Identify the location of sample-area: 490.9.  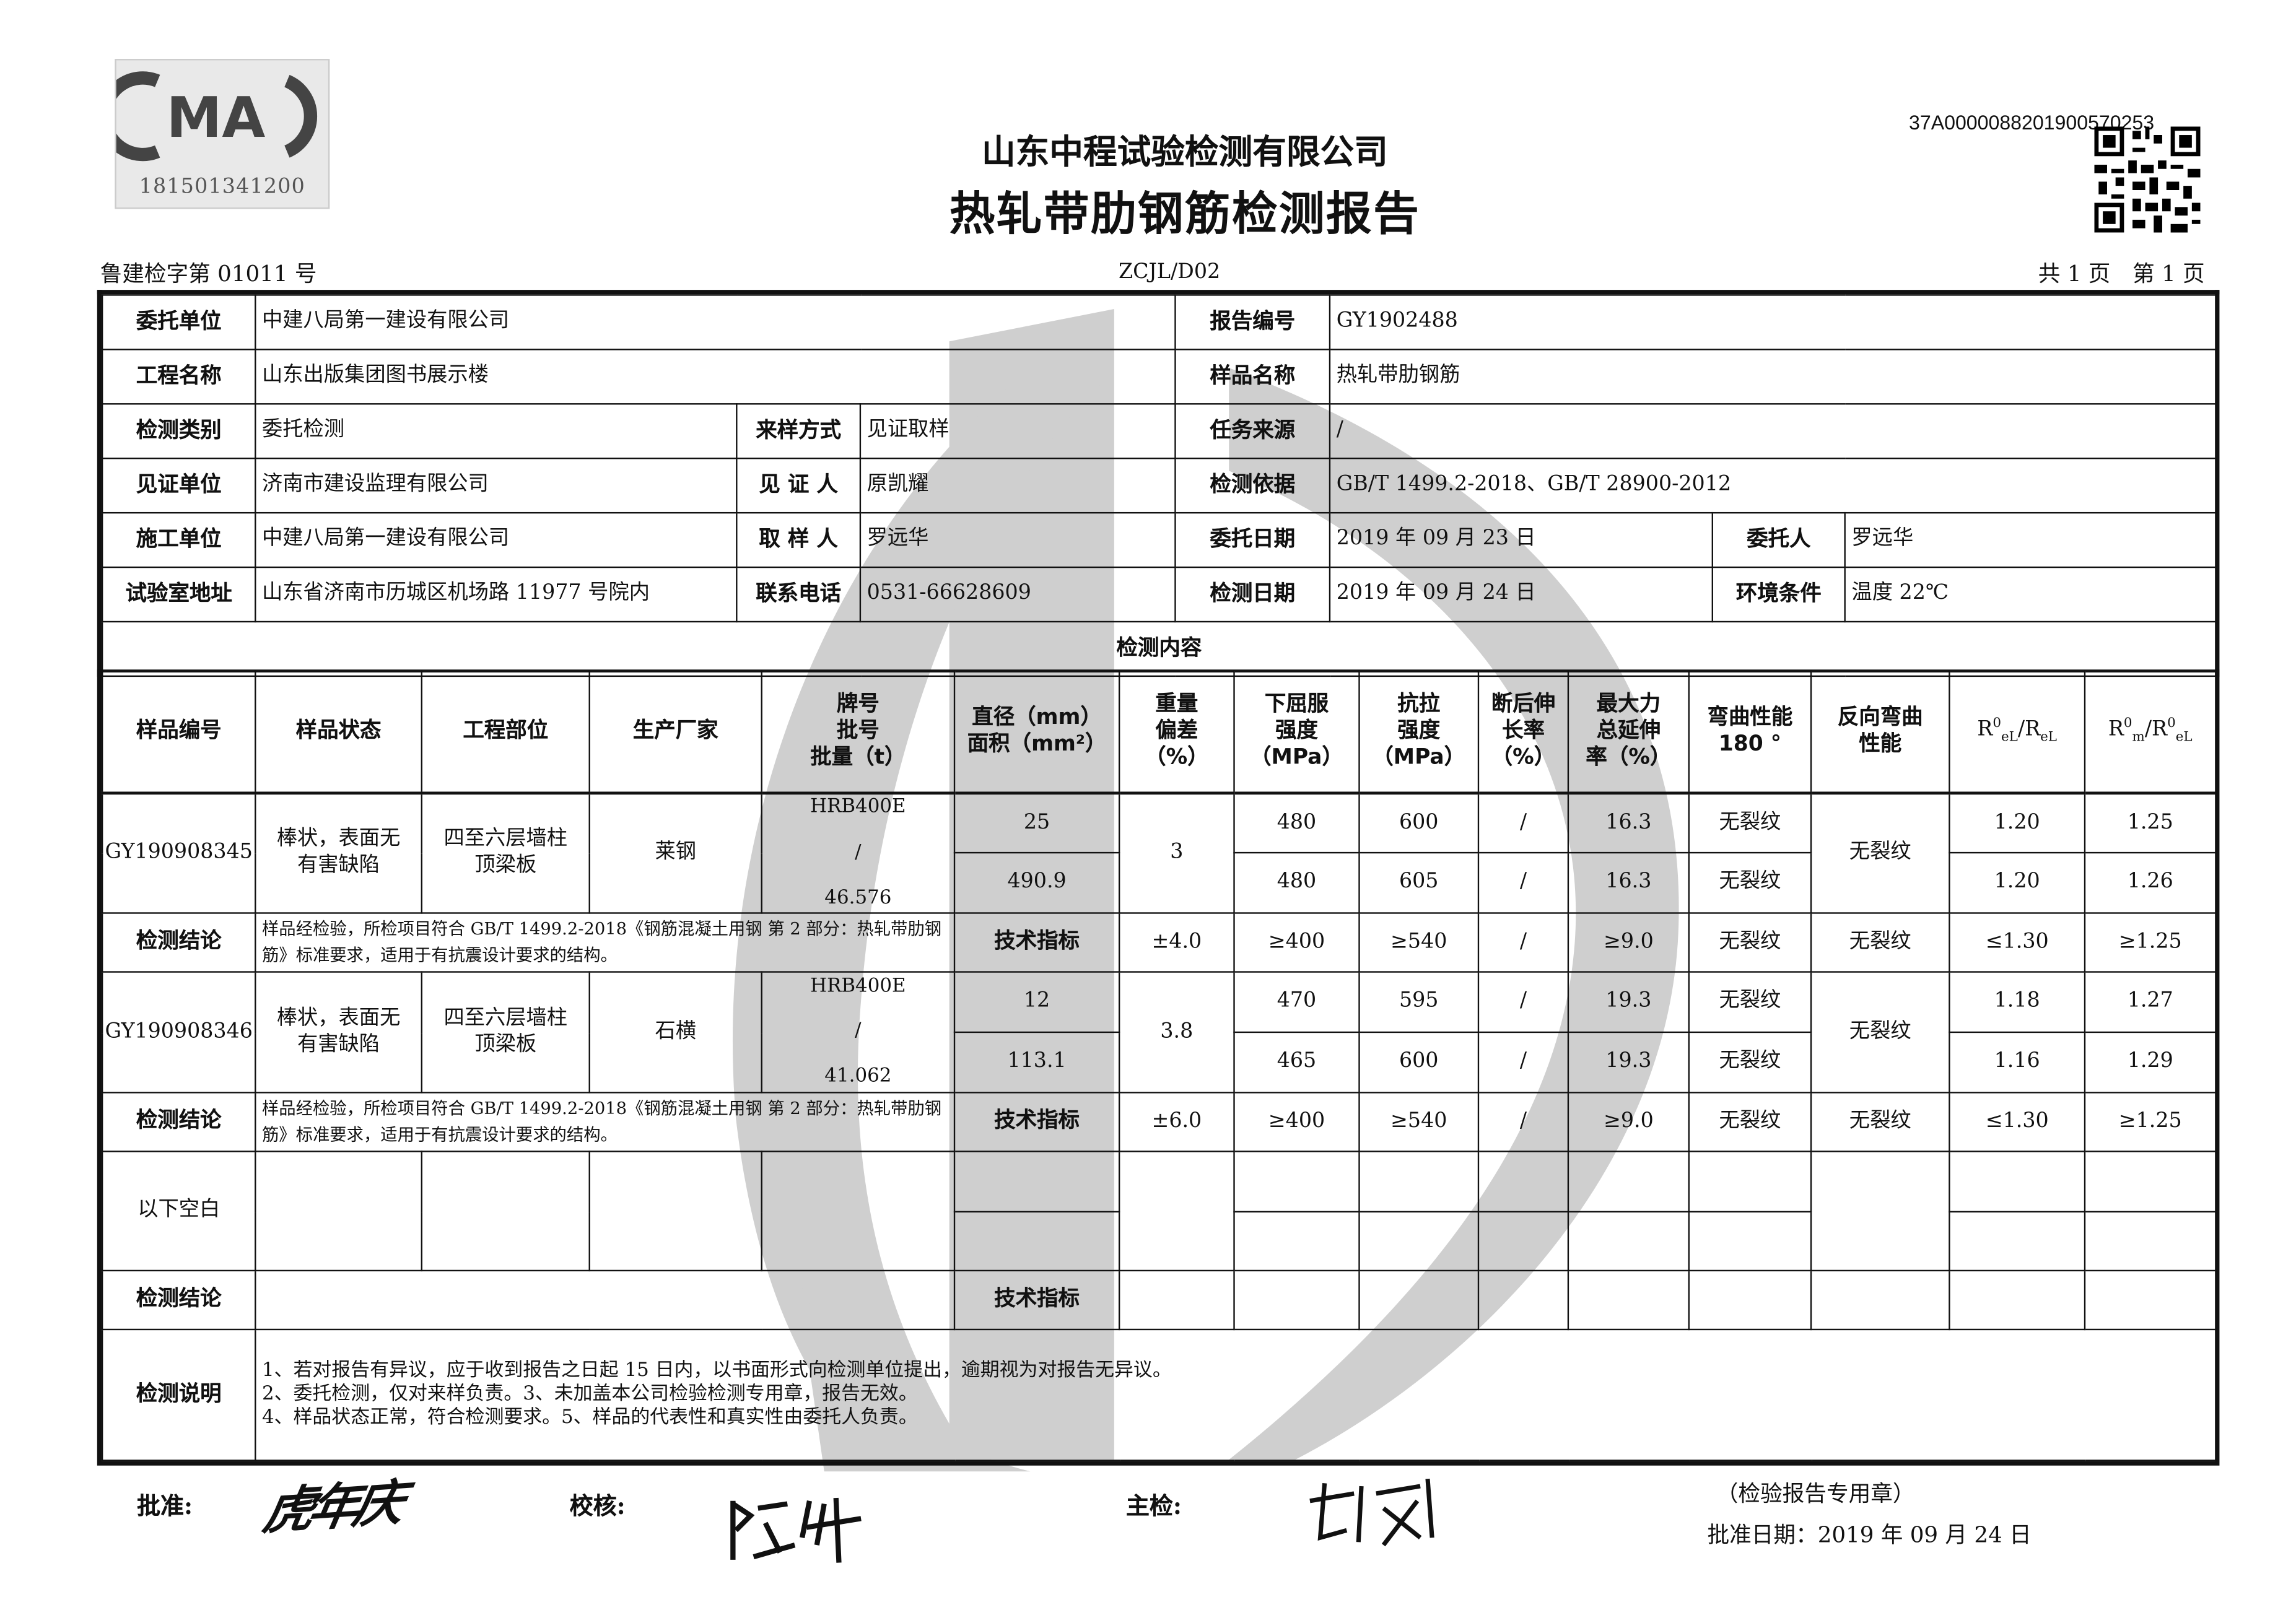
(1036, 882).